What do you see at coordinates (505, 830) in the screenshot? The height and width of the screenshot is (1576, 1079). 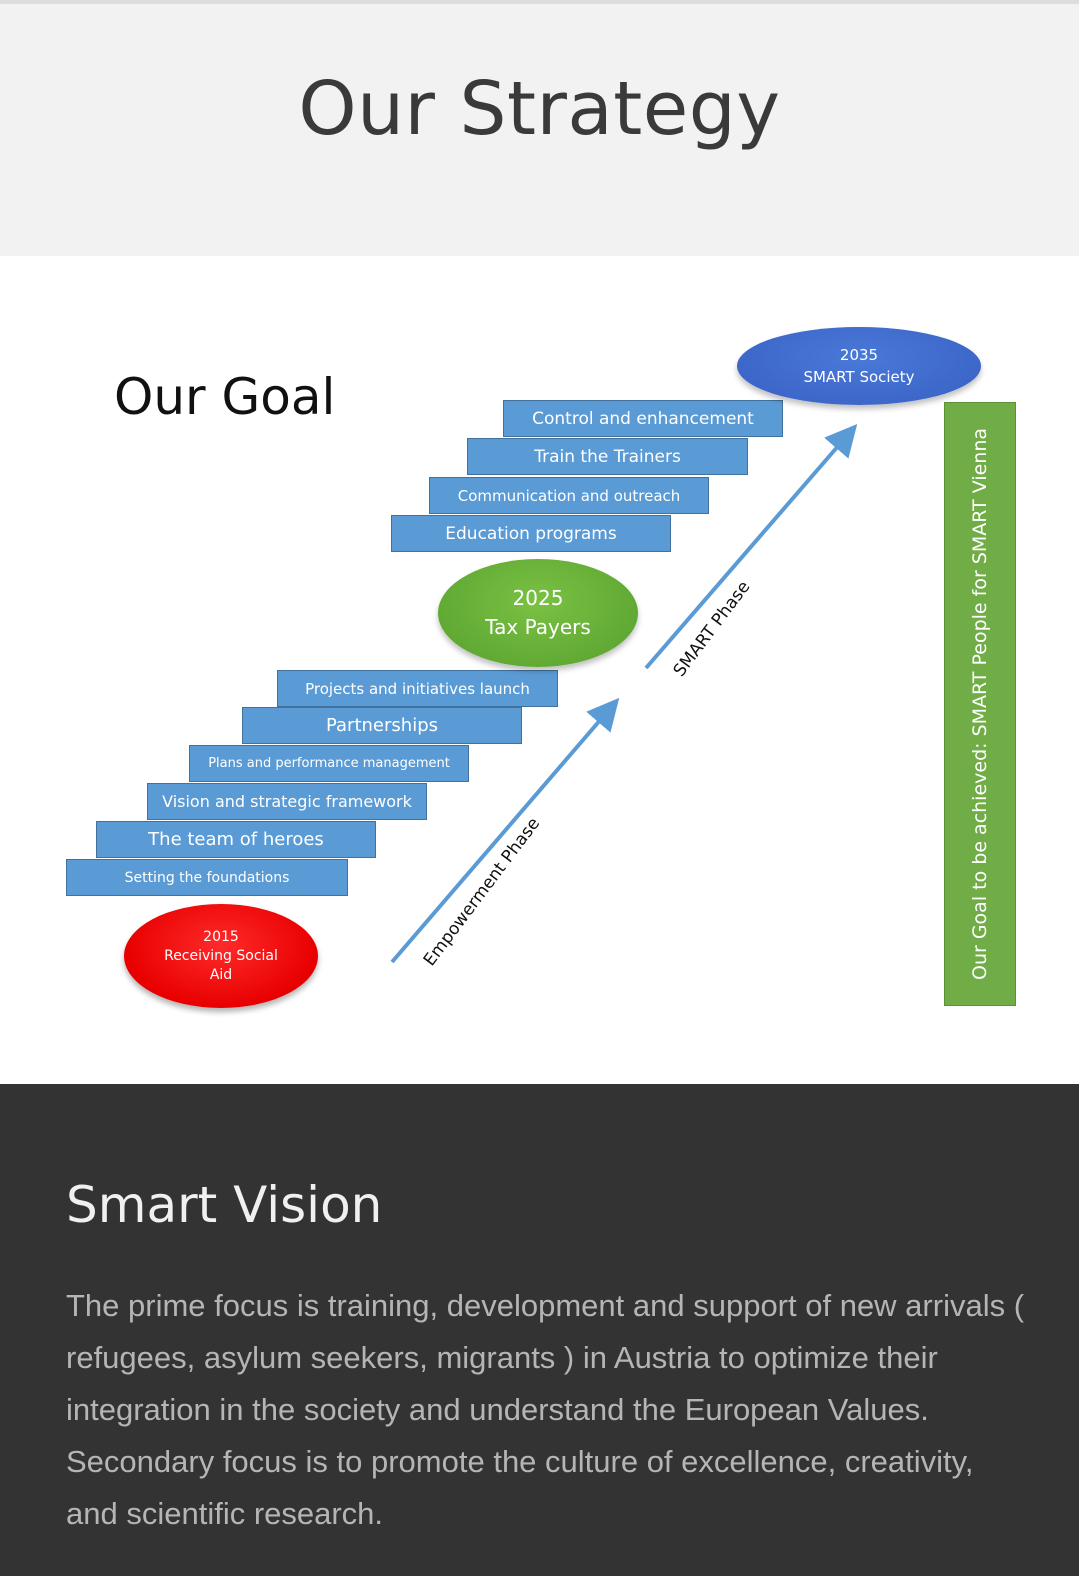 I see `empowerment-phase-arrow` at bounding box center [505, 830].